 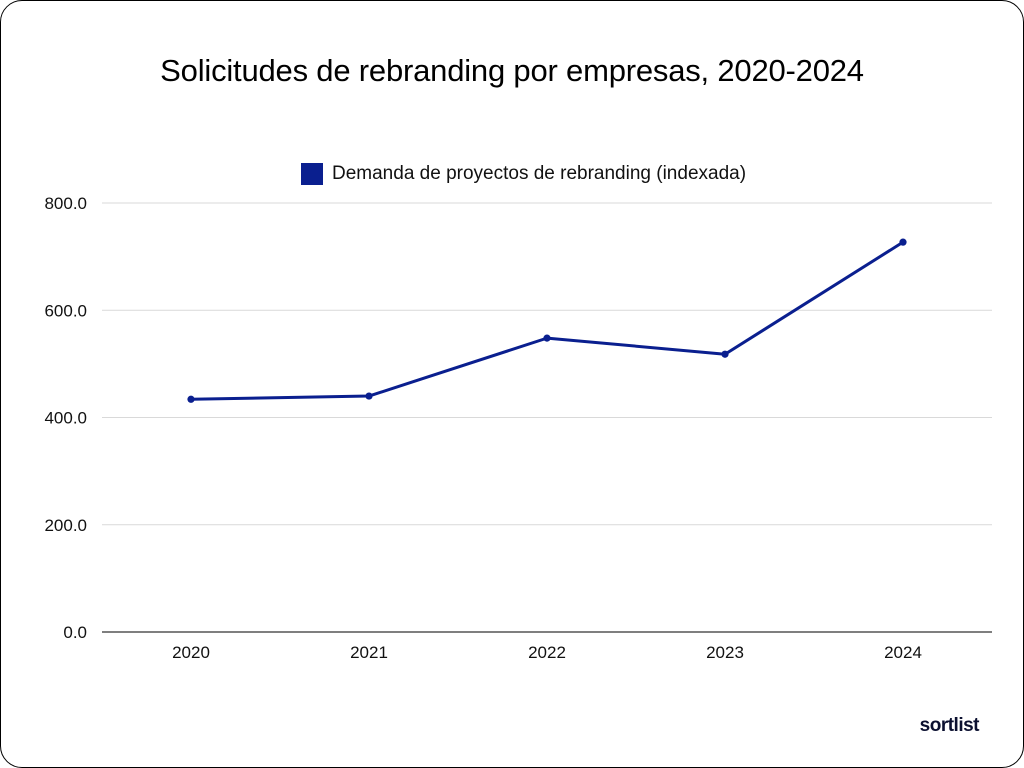 I want to click on x-tick-label: 2020, so click(x=191, y=652).